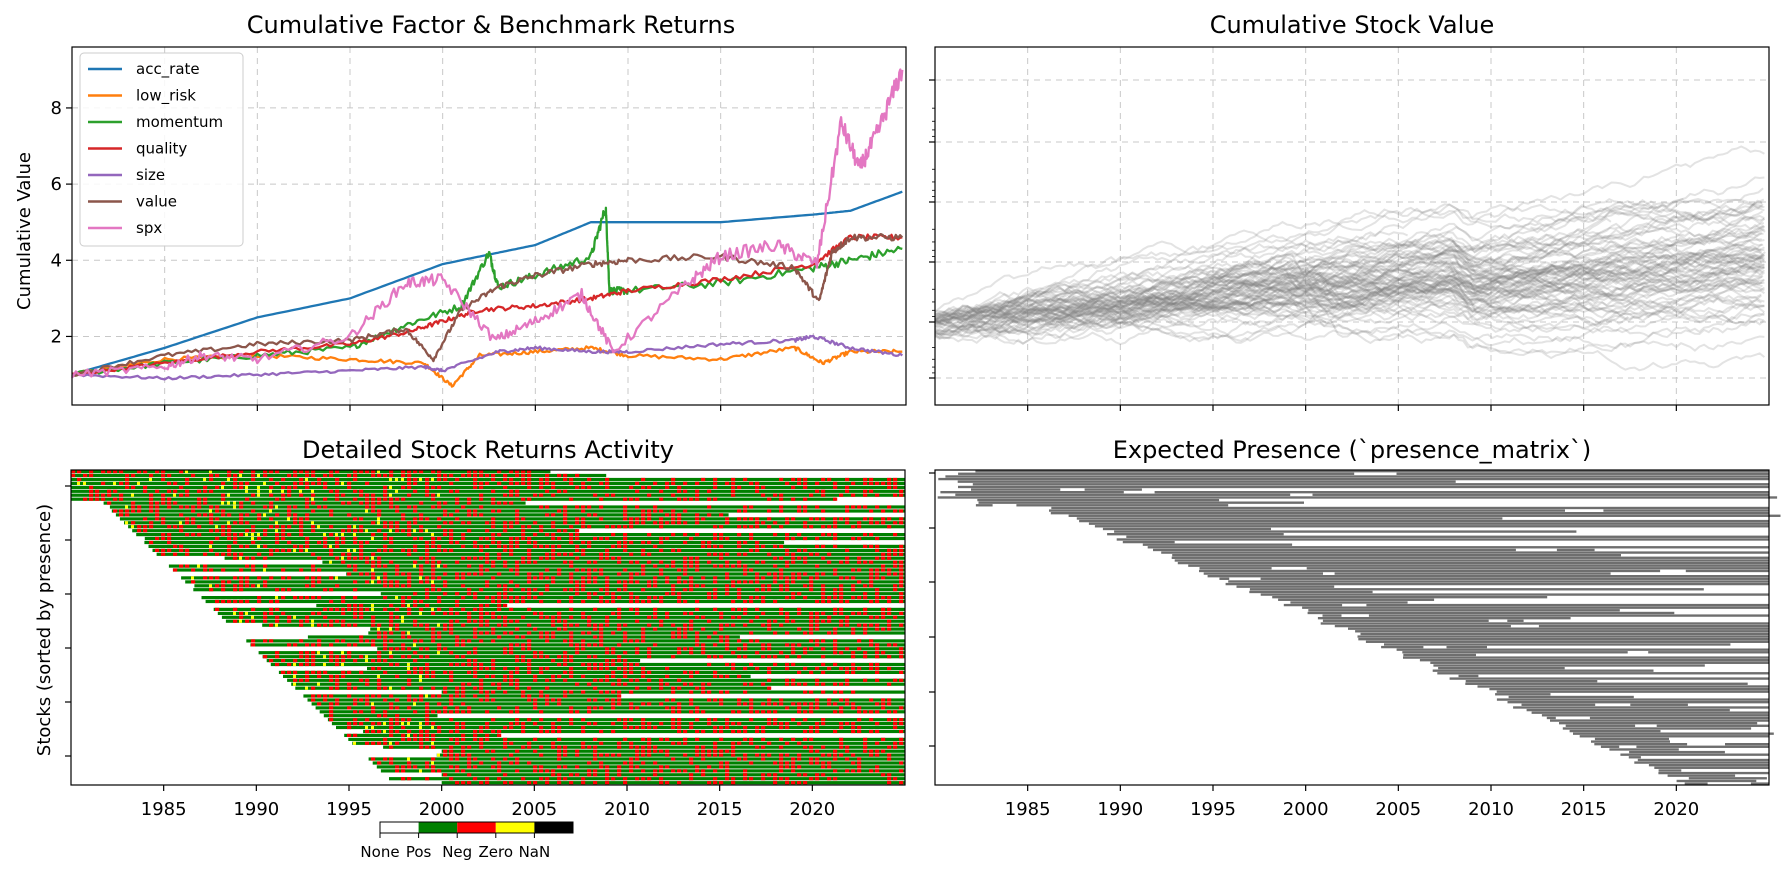 This screenshot has width=1784, height=886. I want to click on activity-x-tick-label-2005: 2005, so click(534, 809).